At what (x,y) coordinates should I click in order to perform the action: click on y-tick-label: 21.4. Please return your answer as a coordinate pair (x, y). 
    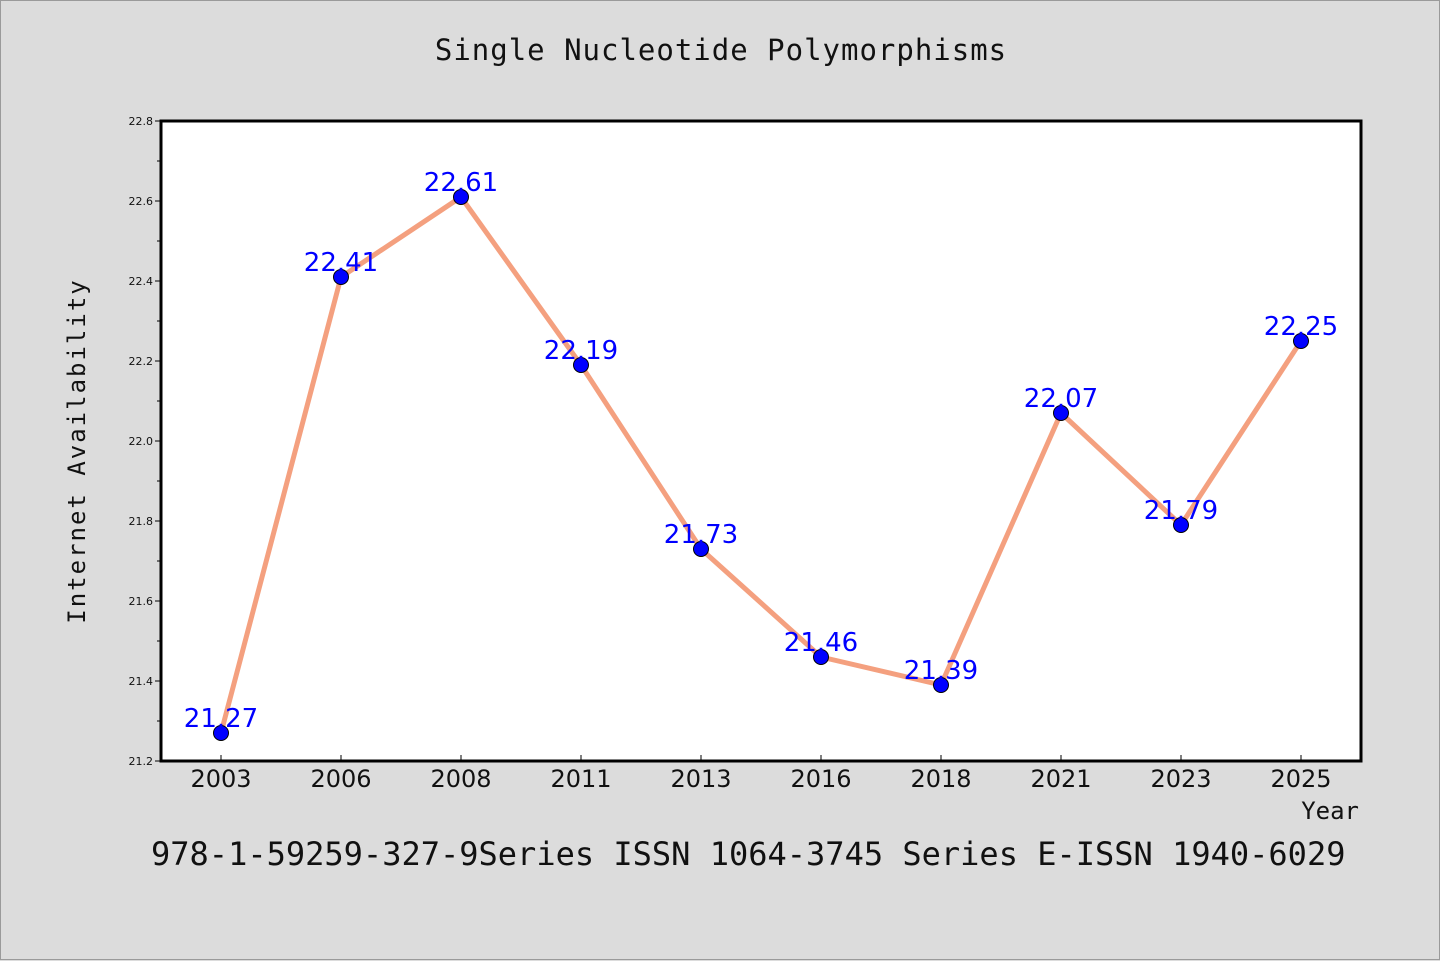
    Looking at the image, I should click on (141, 681).